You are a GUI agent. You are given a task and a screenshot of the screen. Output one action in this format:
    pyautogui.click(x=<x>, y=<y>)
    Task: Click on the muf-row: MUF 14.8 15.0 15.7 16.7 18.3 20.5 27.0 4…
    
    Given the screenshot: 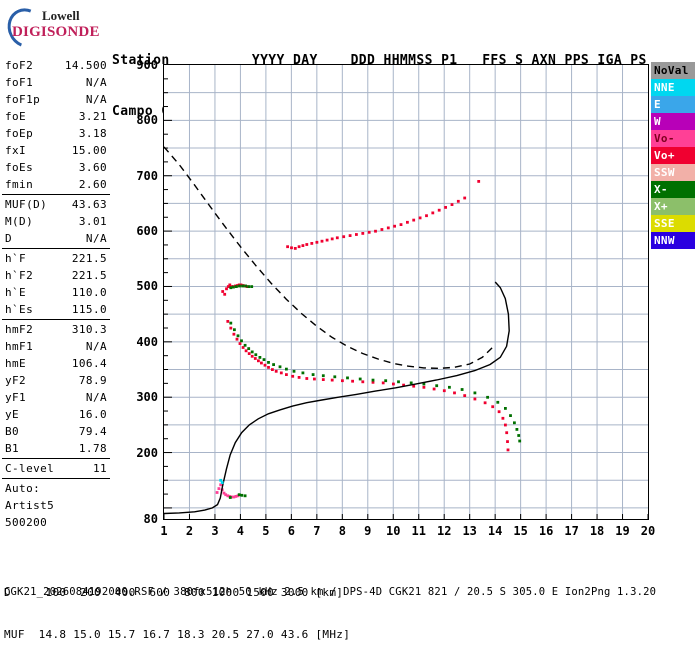 What is the action you would take?
    pyautogui.click(x=177, y=634)
    